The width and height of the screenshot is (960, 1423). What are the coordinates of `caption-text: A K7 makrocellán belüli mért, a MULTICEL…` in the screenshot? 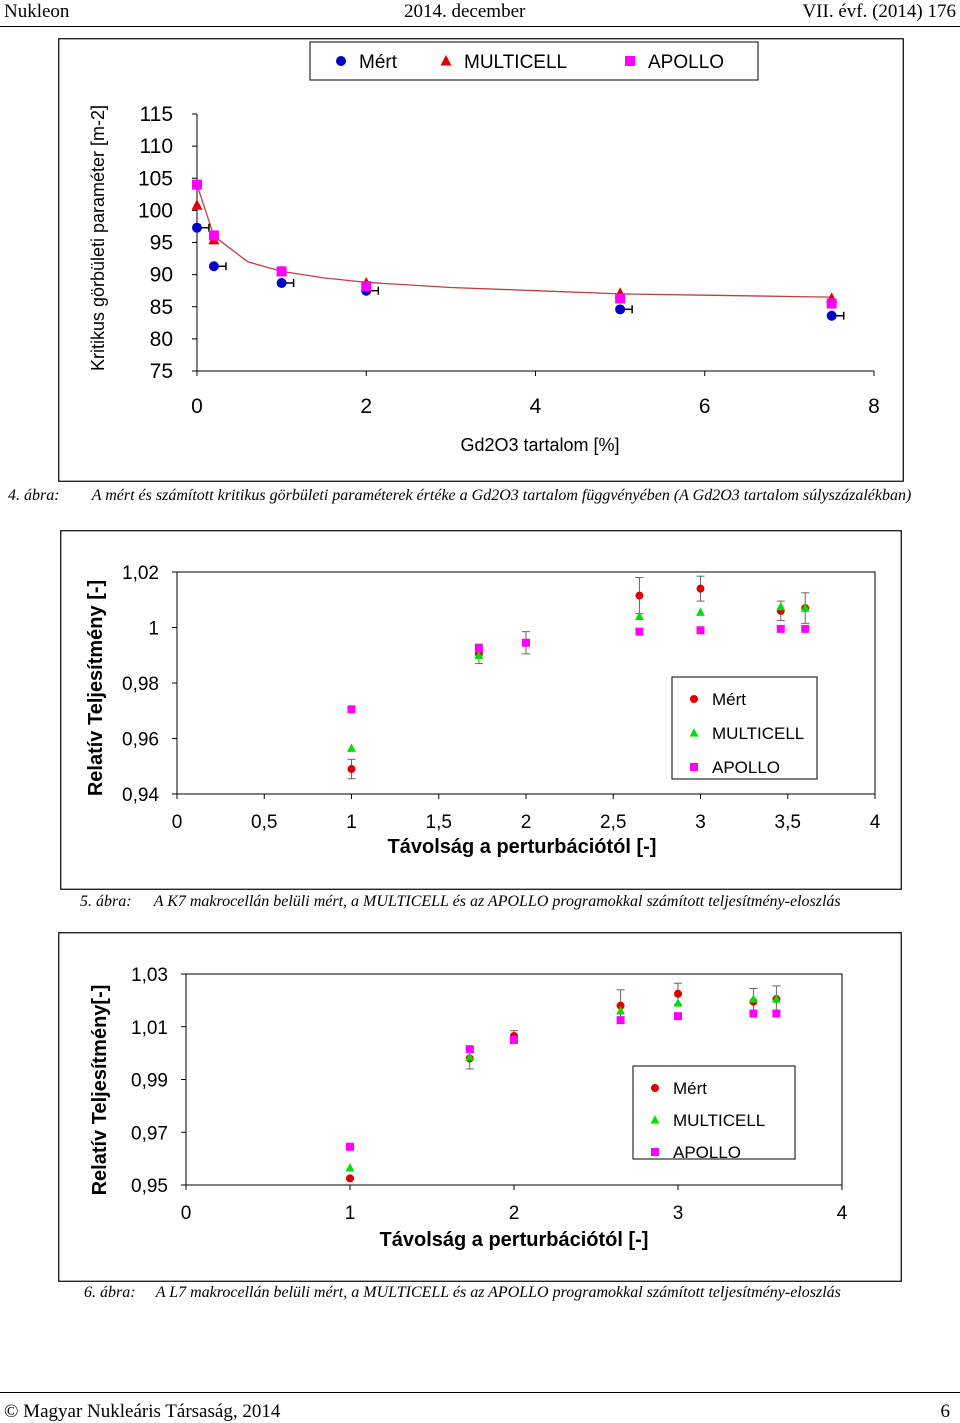 It's located at (497, 901).